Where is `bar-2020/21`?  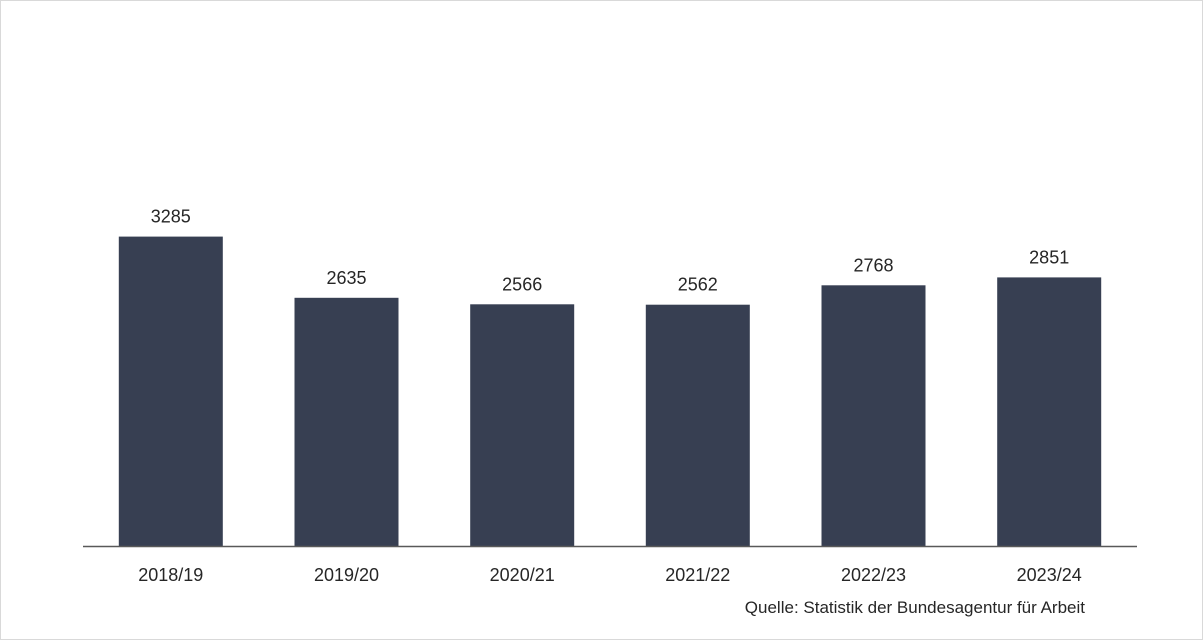
bar-2020/21 is located at coordinates (522, 425).